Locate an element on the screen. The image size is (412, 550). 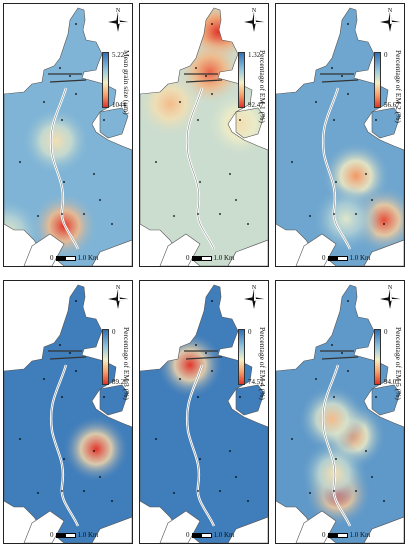
legend-bottom-value: 92.47 is located at coordinates (256, 105).